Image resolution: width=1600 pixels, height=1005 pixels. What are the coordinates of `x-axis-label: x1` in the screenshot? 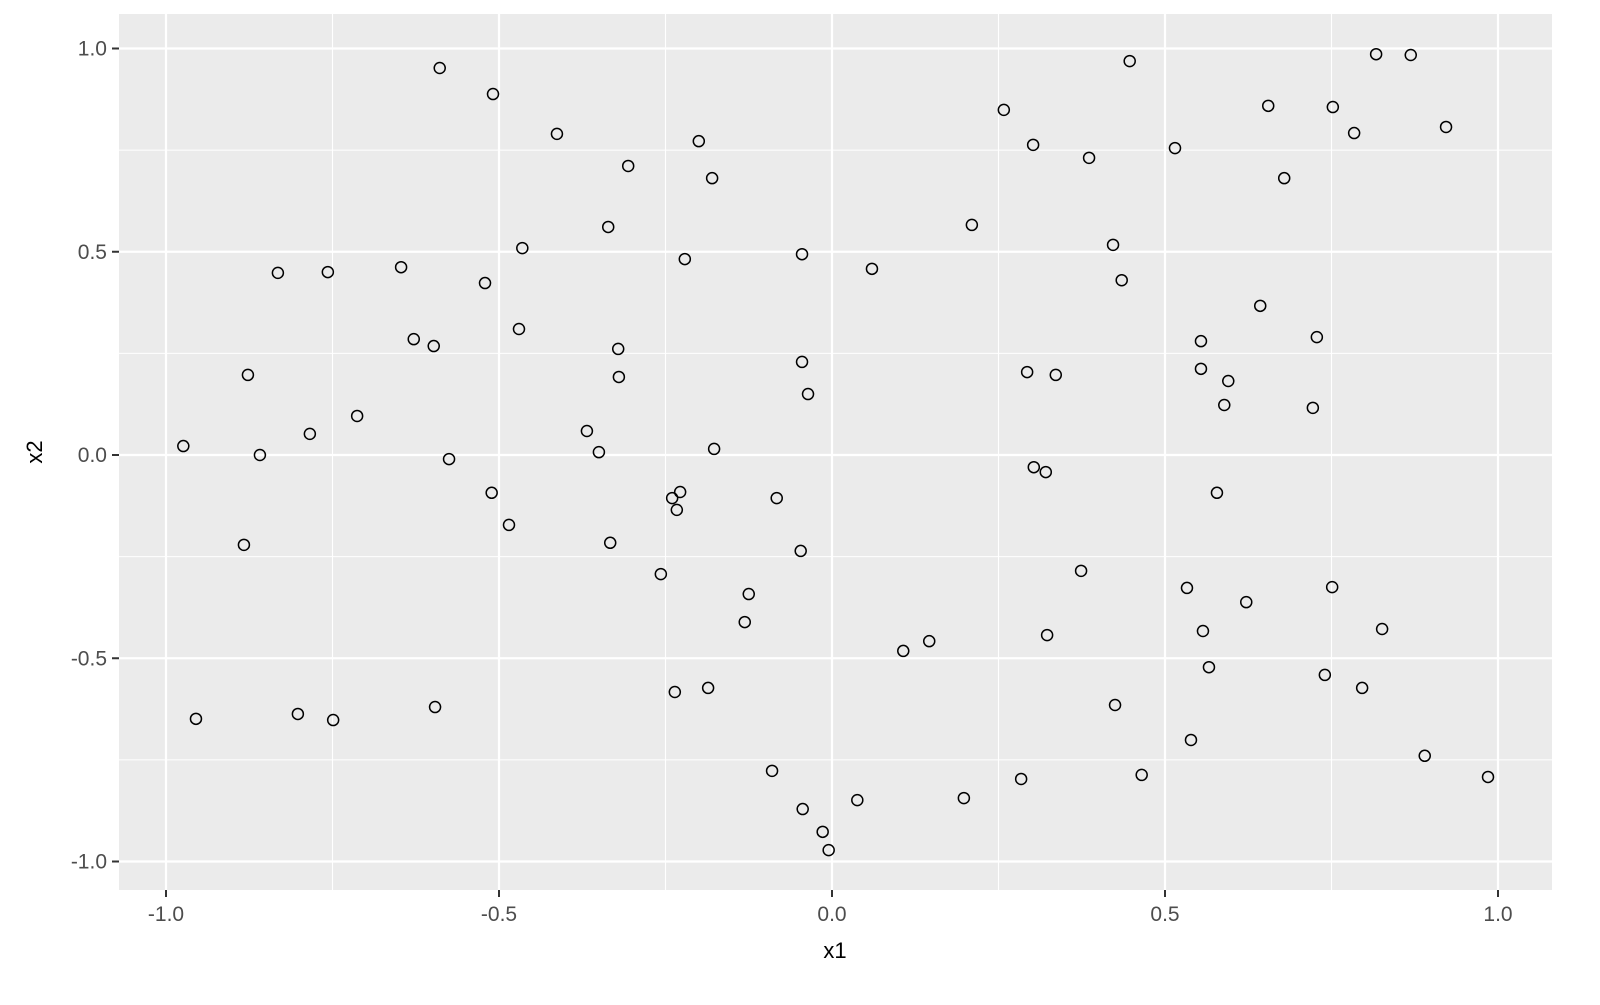 It's located at (834, 950).